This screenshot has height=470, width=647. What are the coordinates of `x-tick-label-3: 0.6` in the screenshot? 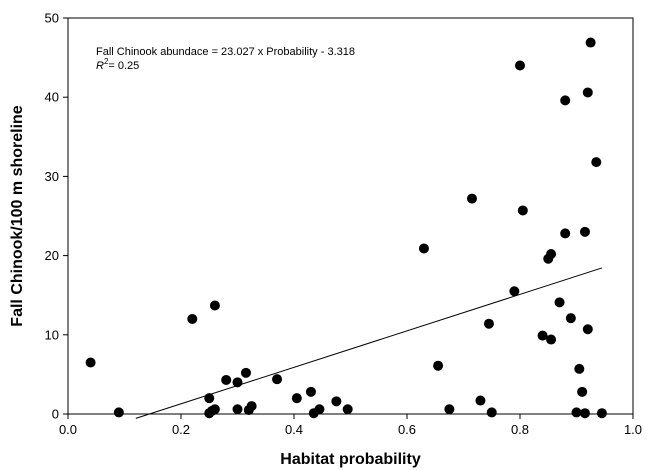 It's located at (407, 429).